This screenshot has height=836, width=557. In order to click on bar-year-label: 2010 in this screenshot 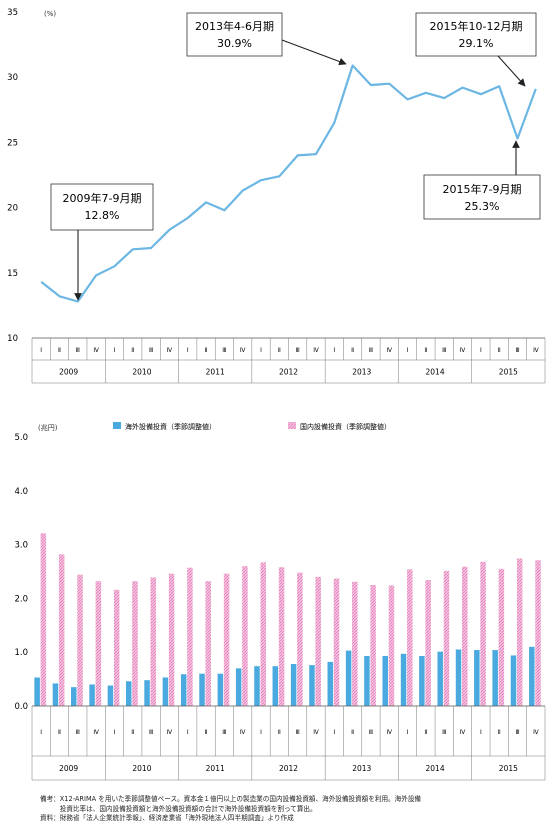, I will do `click(141, 768)`.